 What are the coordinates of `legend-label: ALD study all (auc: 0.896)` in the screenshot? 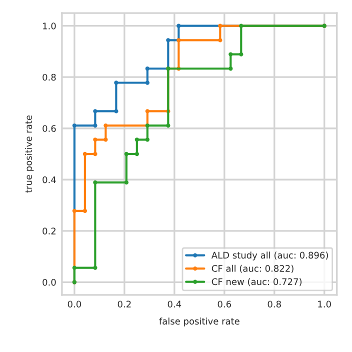 It's located at (269, 256).